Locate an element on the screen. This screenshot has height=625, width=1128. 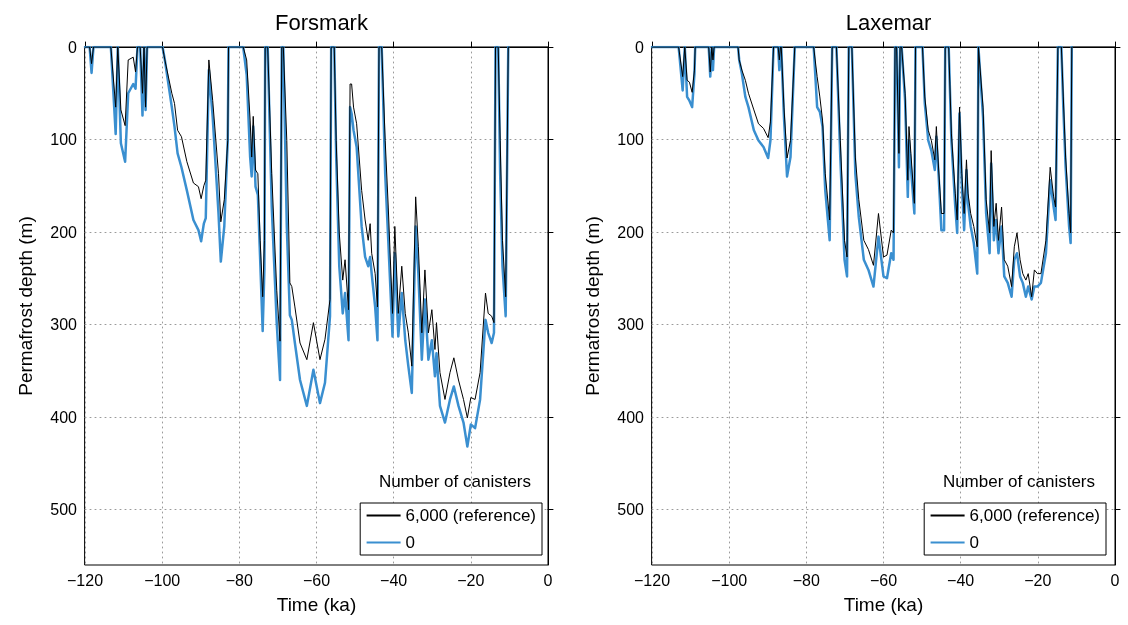
chart-title: Laxemar is located at coordinates (888, 22).